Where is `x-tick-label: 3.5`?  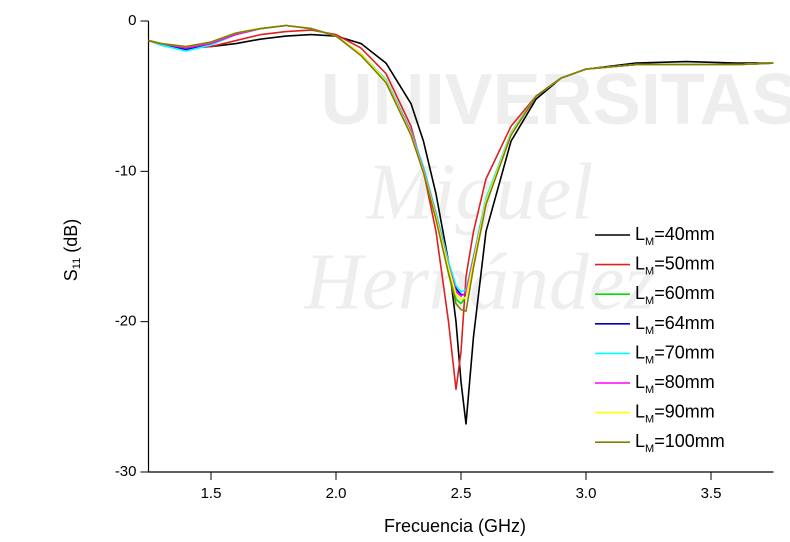 x-tick-label: 3.5 is located at coordinates (711, 493).